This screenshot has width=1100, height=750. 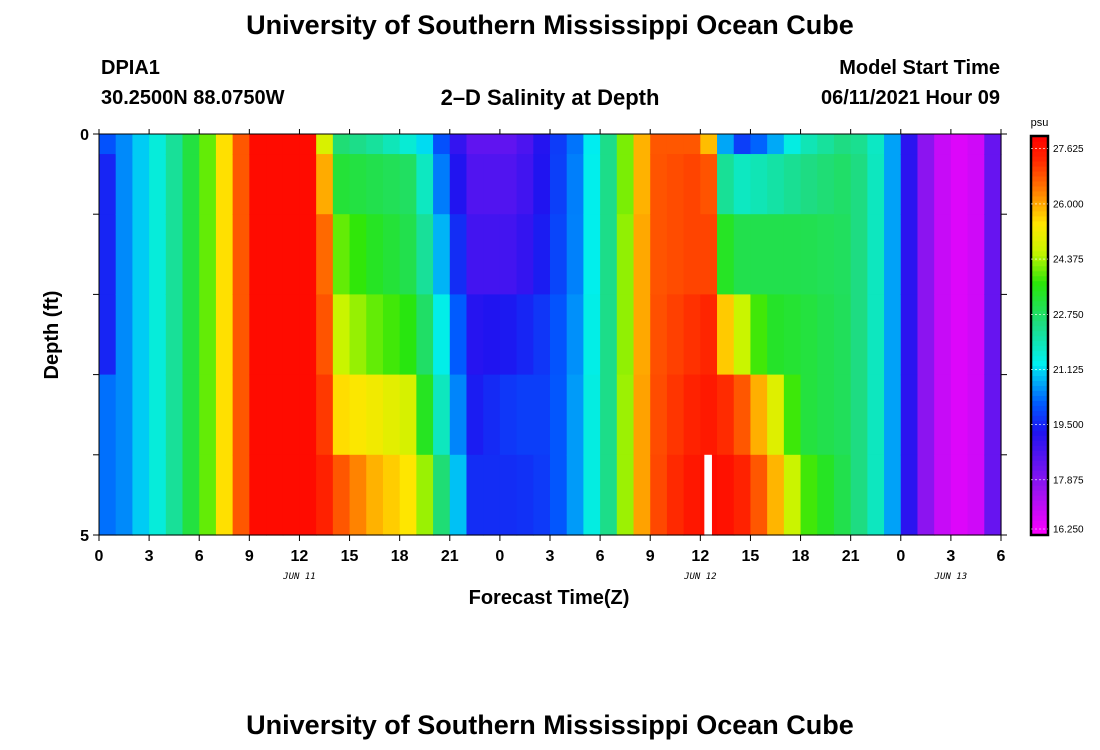 I want to click on colorbar-tick-label: 26.000, so click(x=1068, y=204).